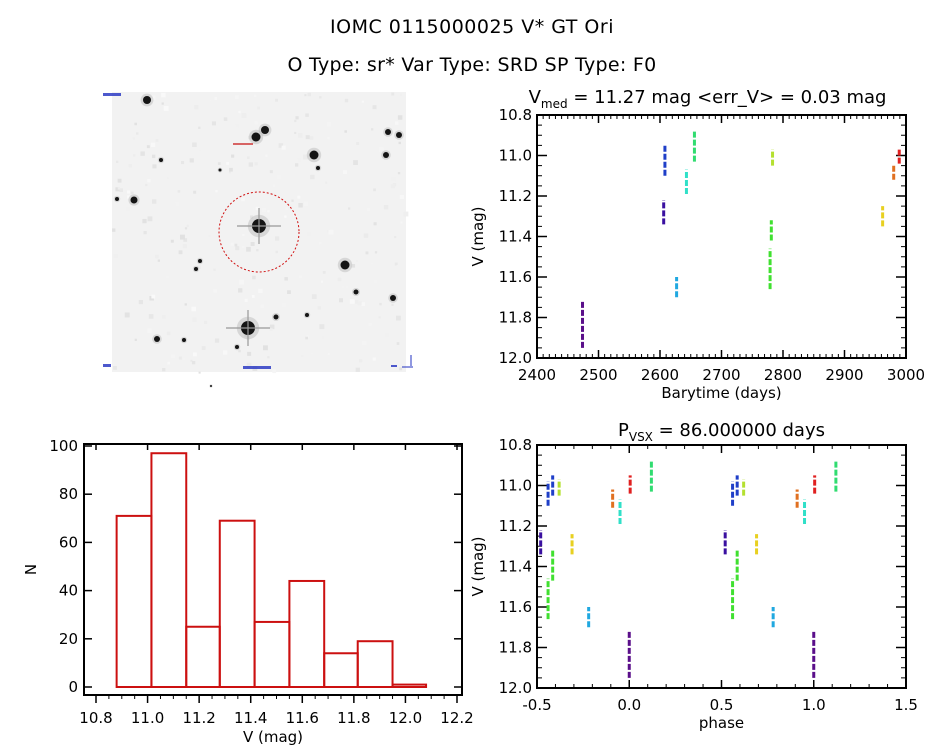 Image resolution: width=944 pixels, height=747 pixels. Describe the element at coordinates (302, 718) in the screenshot. I see `x-tick-label: 11.6` at that location.